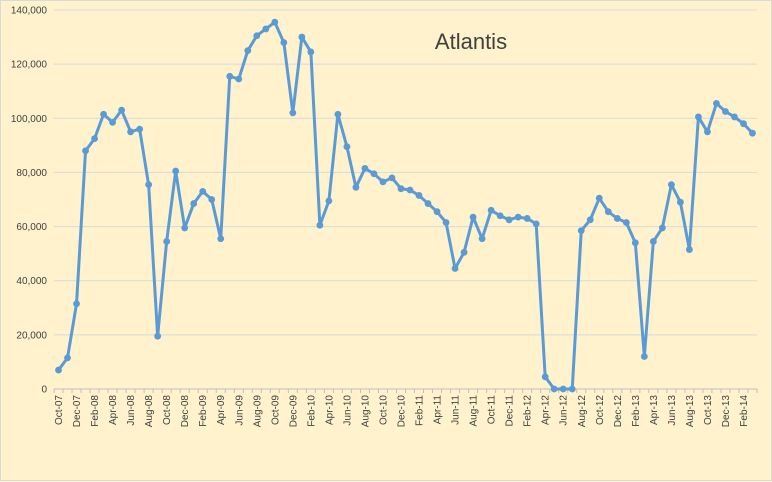 Image resolution: width=772 pixels, height=482 pixels. What do you see at coordinates (167, 410) in the screenshot?
I see `x-tick-label: Oct-08` at bounding box center [167, 410].